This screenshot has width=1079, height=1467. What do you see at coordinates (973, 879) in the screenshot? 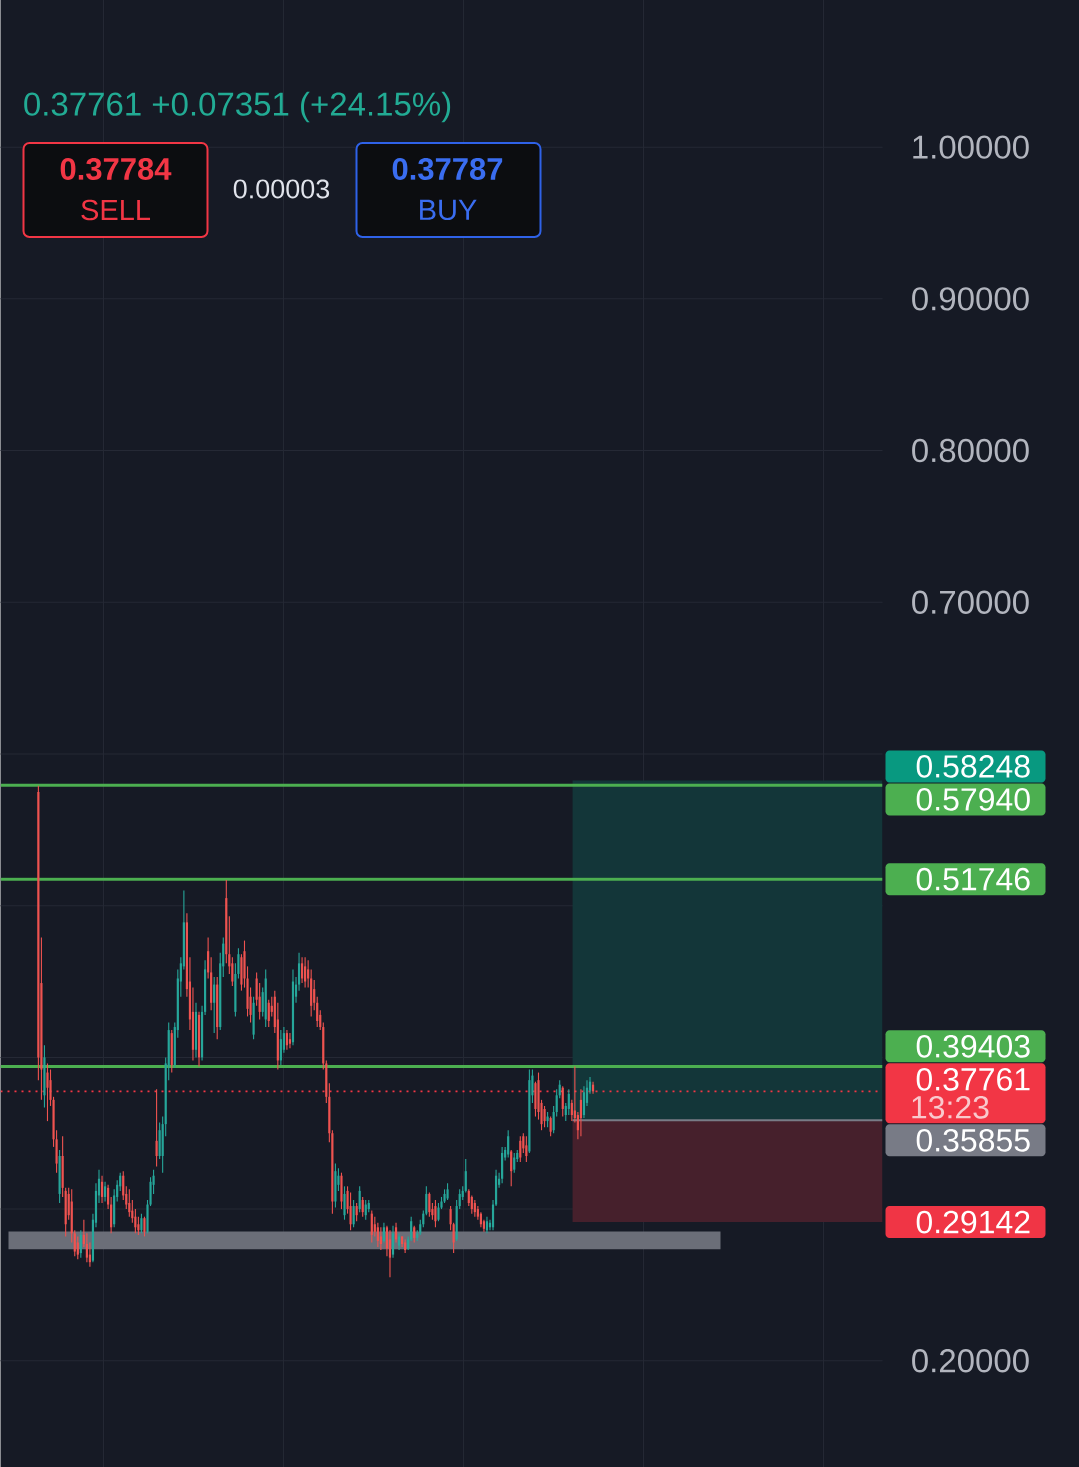
I see `ref-line-label: 0.51746` at bounding box center [973, 879].